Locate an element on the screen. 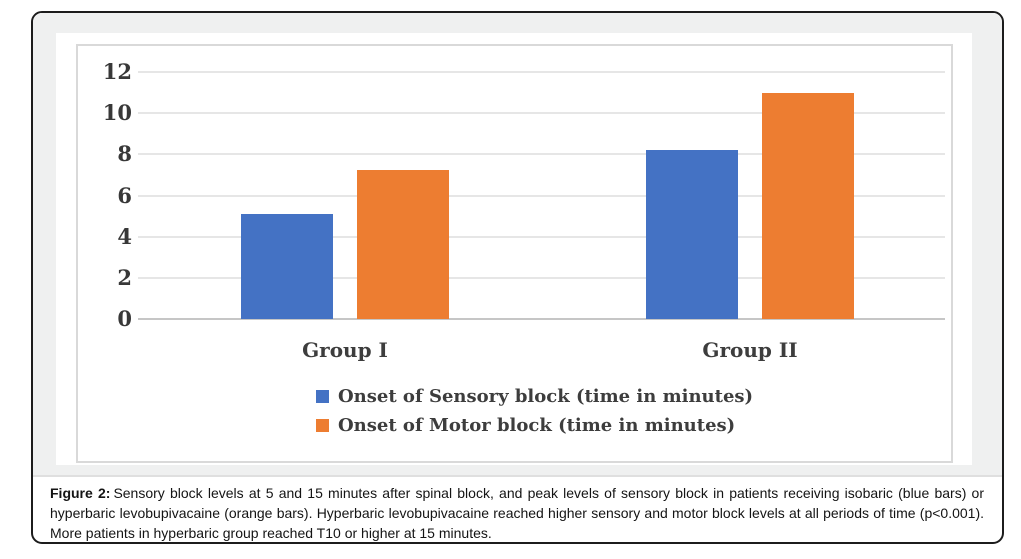  bar-groupi-series2 is located at coordinates (403, 244).